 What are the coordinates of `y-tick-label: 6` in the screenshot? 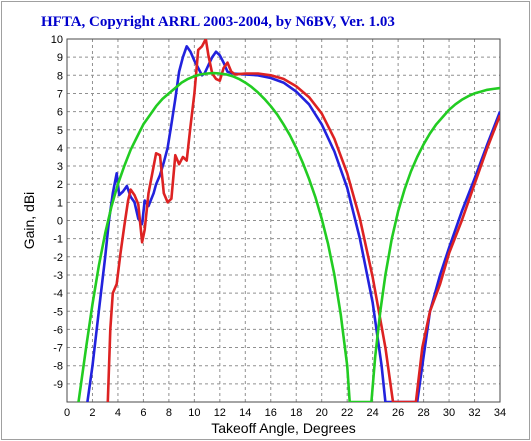 It's located at (60, 113).